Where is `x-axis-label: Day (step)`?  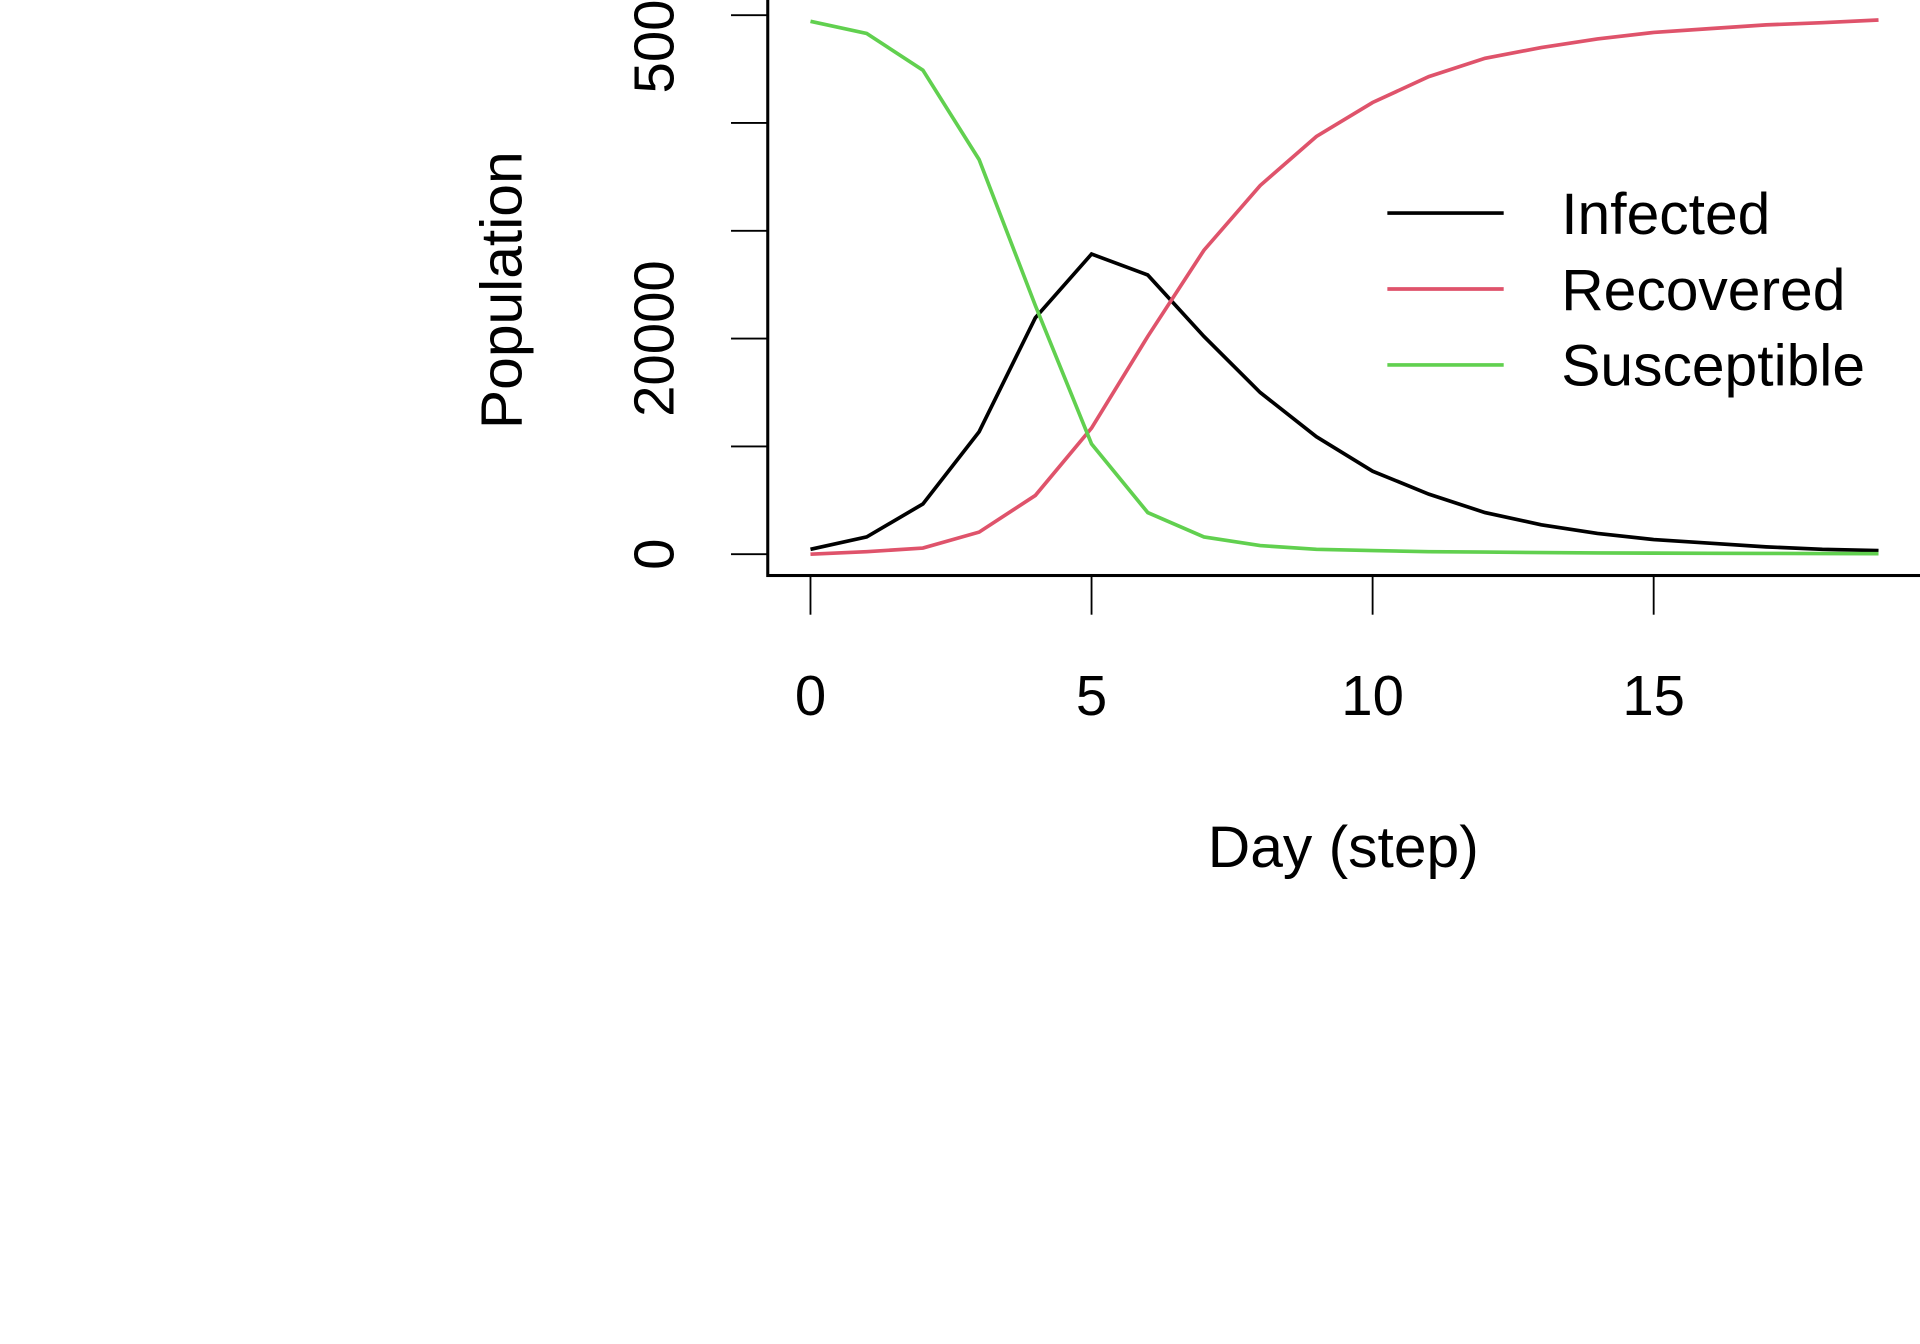
x-axis-label: Day (step) is located at coordinates (1343, 847).